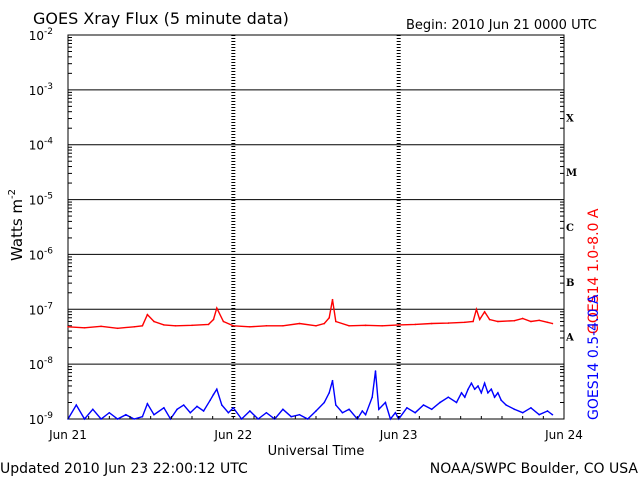 The height and width of the screenshot is (485, 640). I want to click on flare-class-label: X, so click(570, 118).